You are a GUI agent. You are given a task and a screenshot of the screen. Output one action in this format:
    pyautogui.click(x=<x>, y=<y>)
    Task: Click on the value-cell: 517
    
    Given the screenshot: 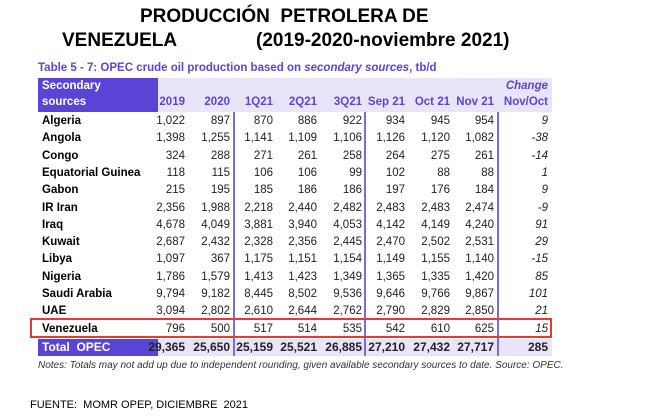 What is the action you would take?
    pyautogui.click(x=263, y=328)
    